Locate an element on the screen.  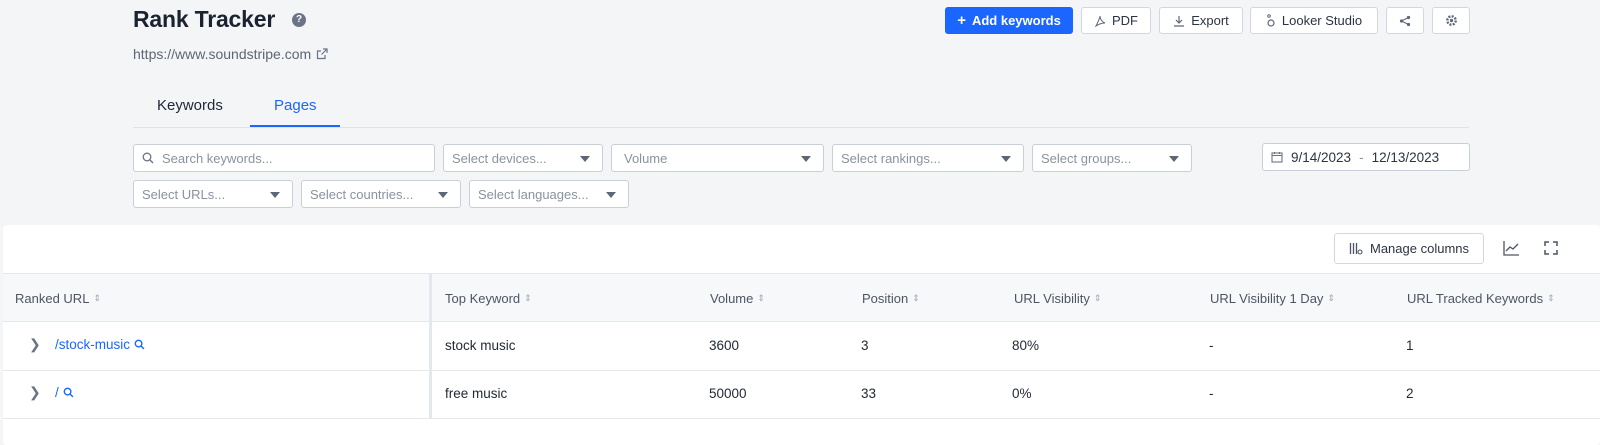
position-value: 3 is located at coordinates (865, 345).